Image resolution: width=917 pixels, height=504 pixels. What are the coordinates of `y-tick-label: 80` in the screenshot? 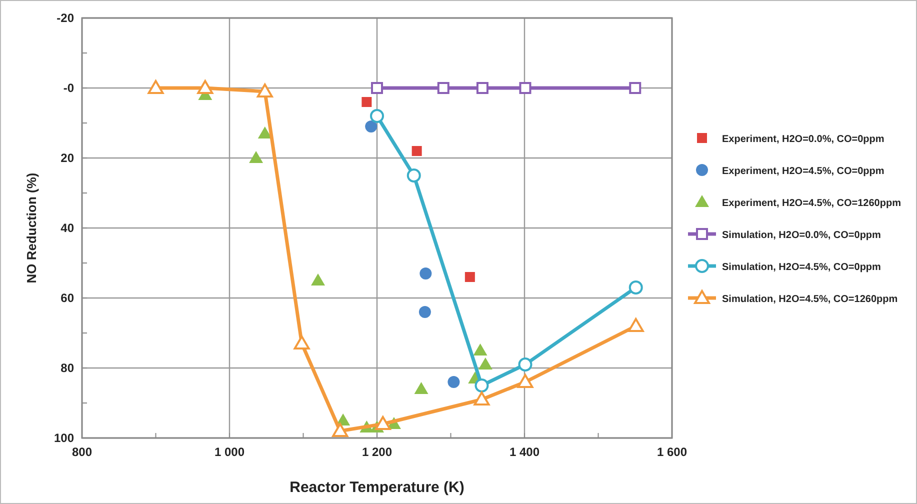 It's located at (67, 368).